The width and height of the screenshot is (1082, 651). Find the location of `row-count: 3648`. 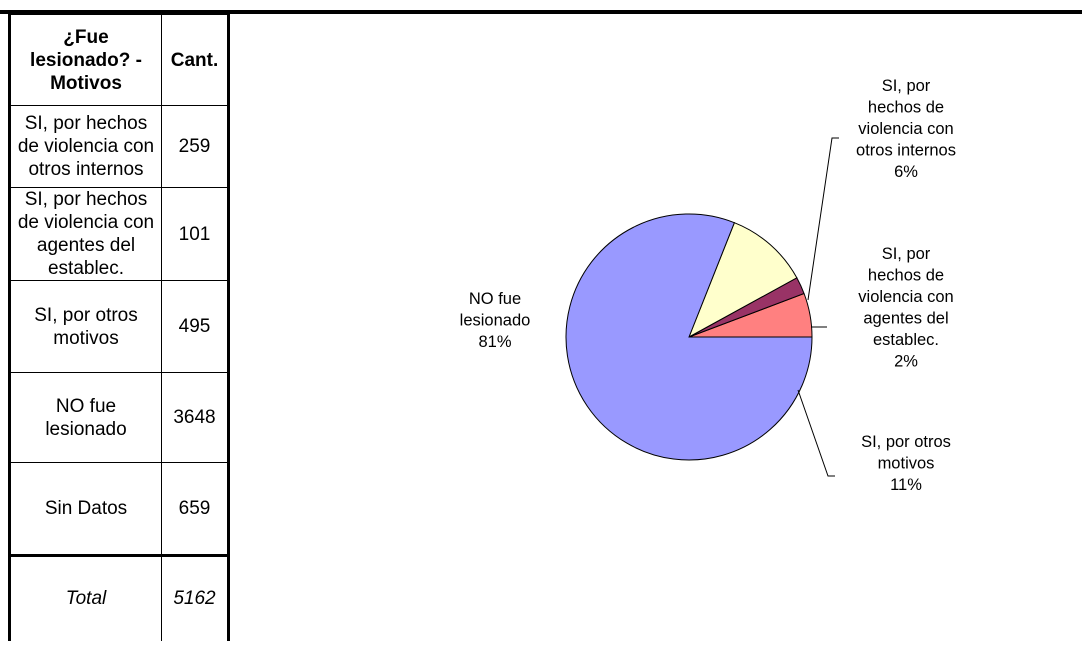

row-count: 3648 is located at coordinates (195, 417).